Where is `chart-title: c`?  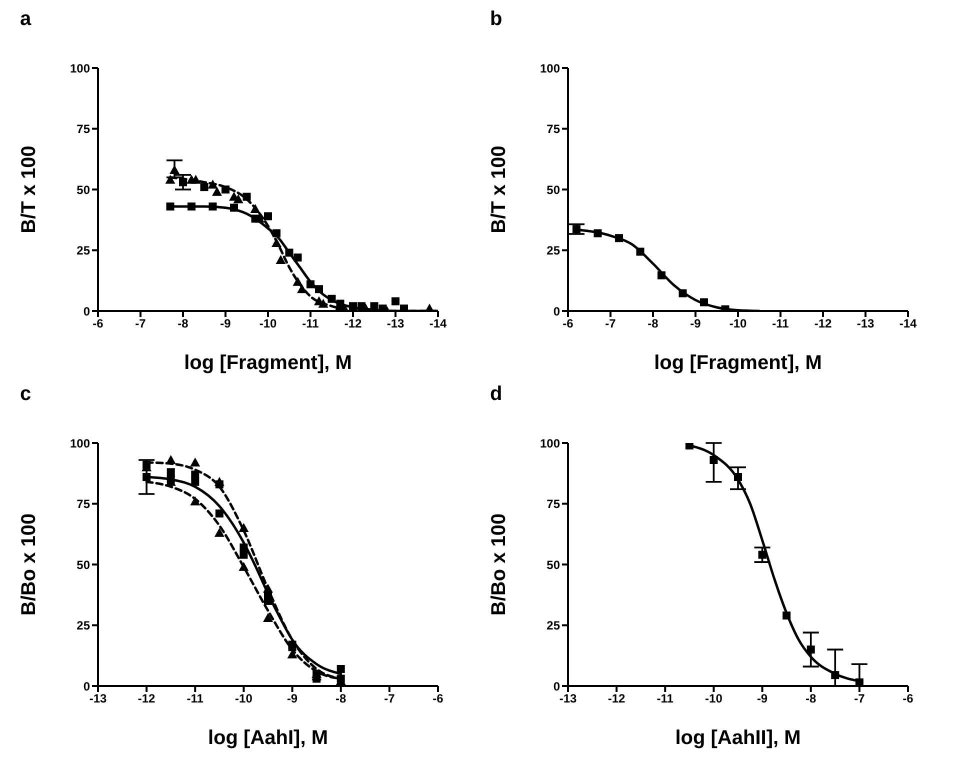
chart-title: c is located at coordinates (26, 394).